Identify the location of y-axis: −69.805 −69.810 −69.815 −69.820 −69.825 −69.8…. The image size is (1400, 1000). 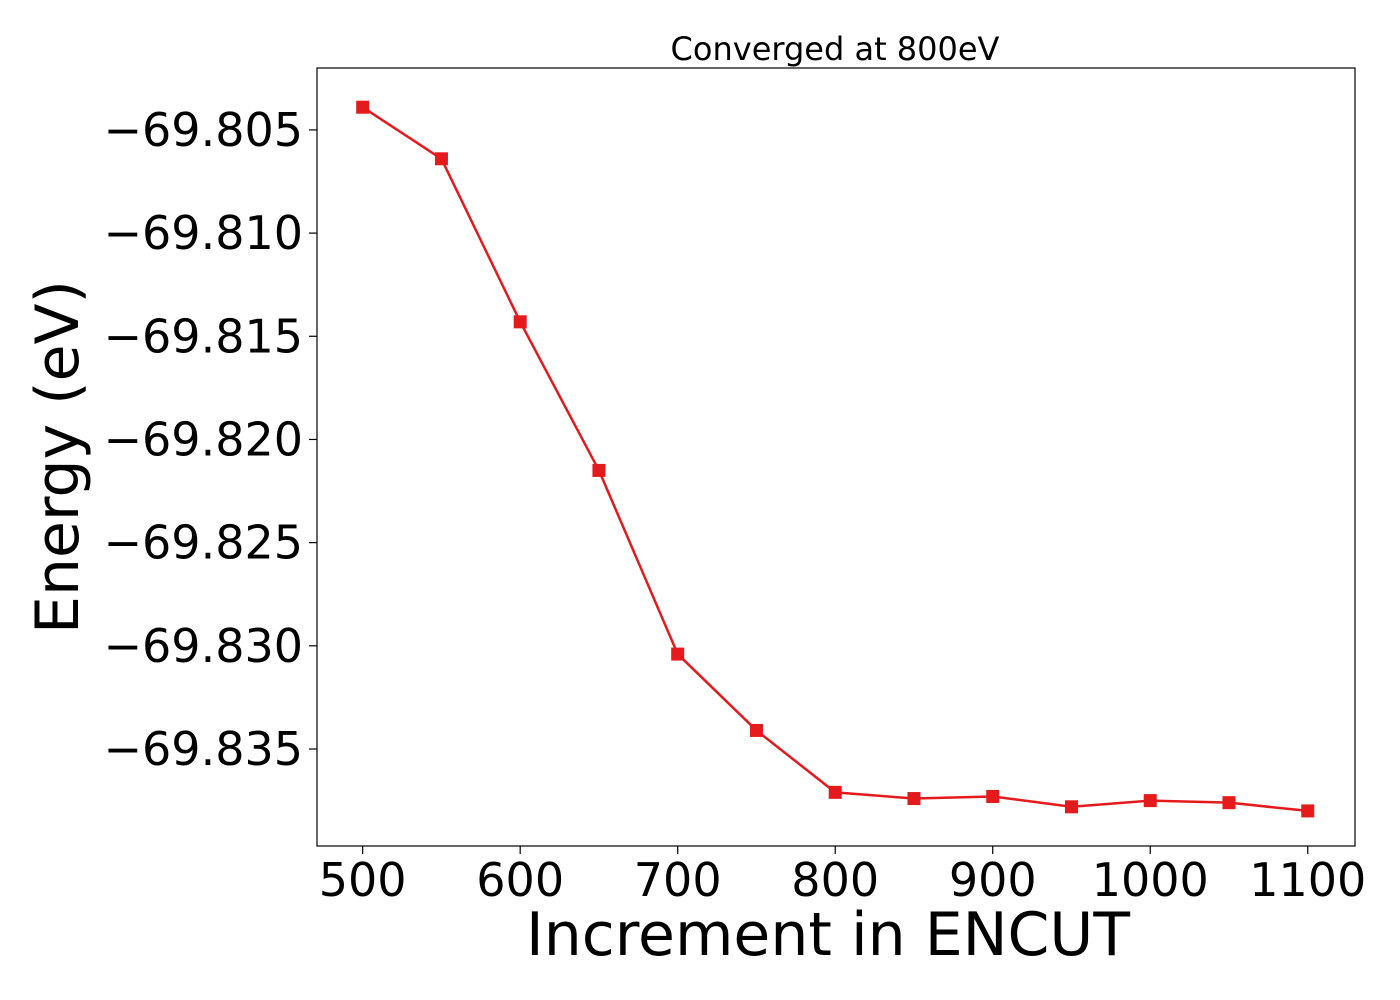
(210, 439).